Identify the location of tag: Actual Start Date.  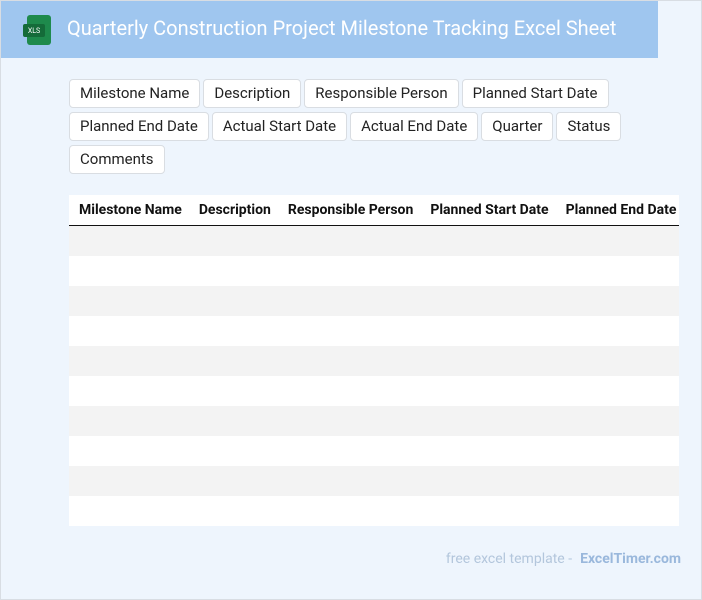
(279, 126).